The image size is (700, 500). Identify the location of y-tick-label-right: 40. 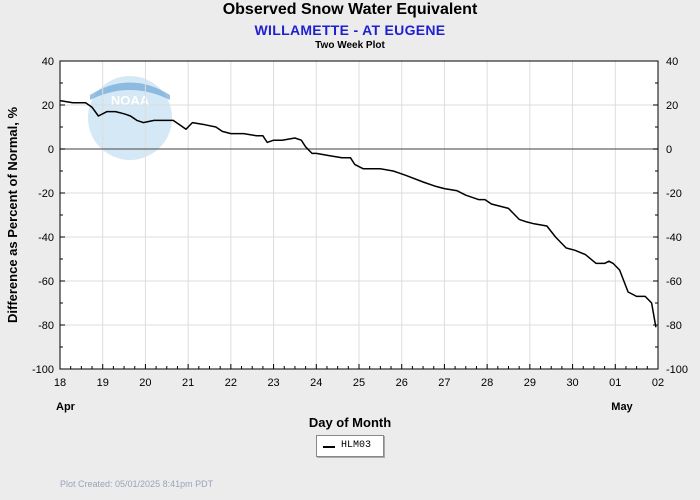
(672, 62).